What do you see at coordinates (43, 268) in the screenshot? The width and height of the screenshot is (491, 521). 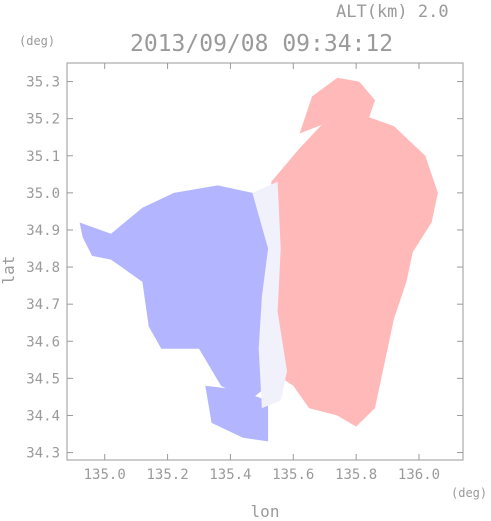 I see `y-tick-label: 34.8` at bounding box center [43, 268].